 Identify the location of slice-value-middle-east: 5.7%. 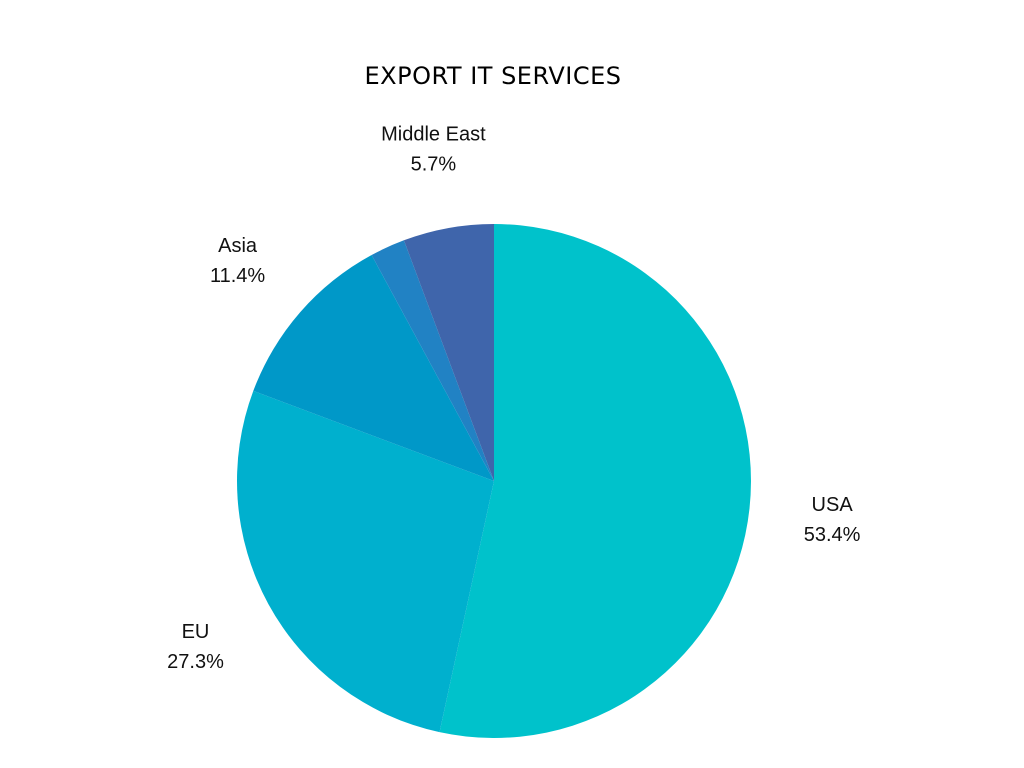
(434, 164).